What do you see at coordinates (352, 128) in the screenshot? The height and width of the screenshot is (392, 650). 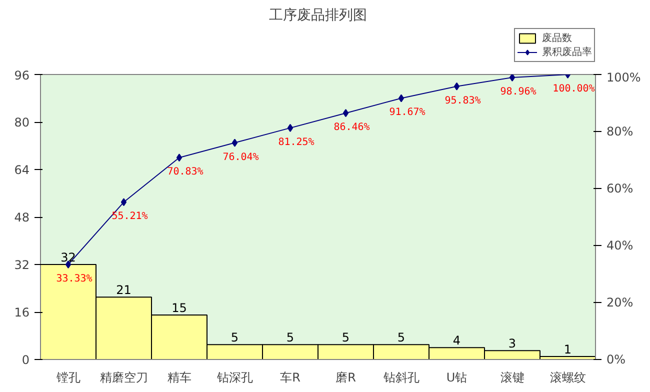 I see `data-label: 86.46%` at bounding box center [352, 128].